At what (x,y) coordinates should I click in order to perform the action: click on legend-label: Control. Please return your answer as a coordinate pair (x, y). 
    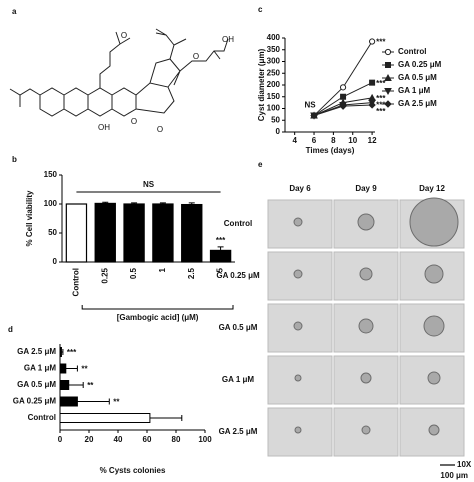
    Looking at the image, I should click on (412, 51).